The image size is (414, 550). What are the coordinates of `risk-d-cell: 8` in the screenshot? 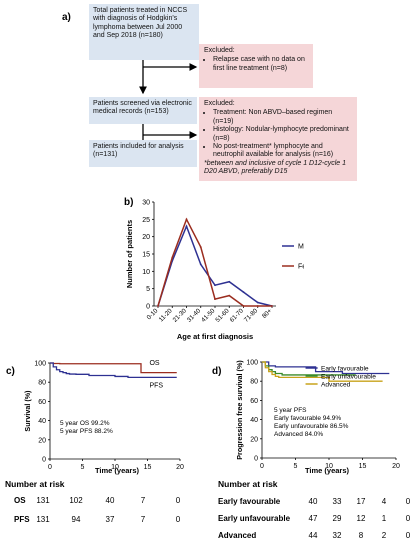 It's located at (361, 535).